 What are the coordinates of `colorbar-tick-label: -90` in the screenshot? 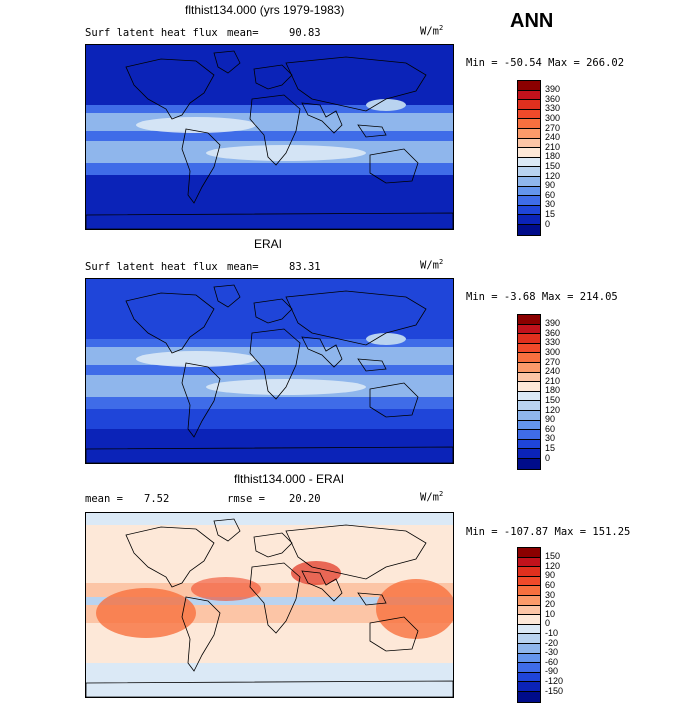 It's located at (552, 671).